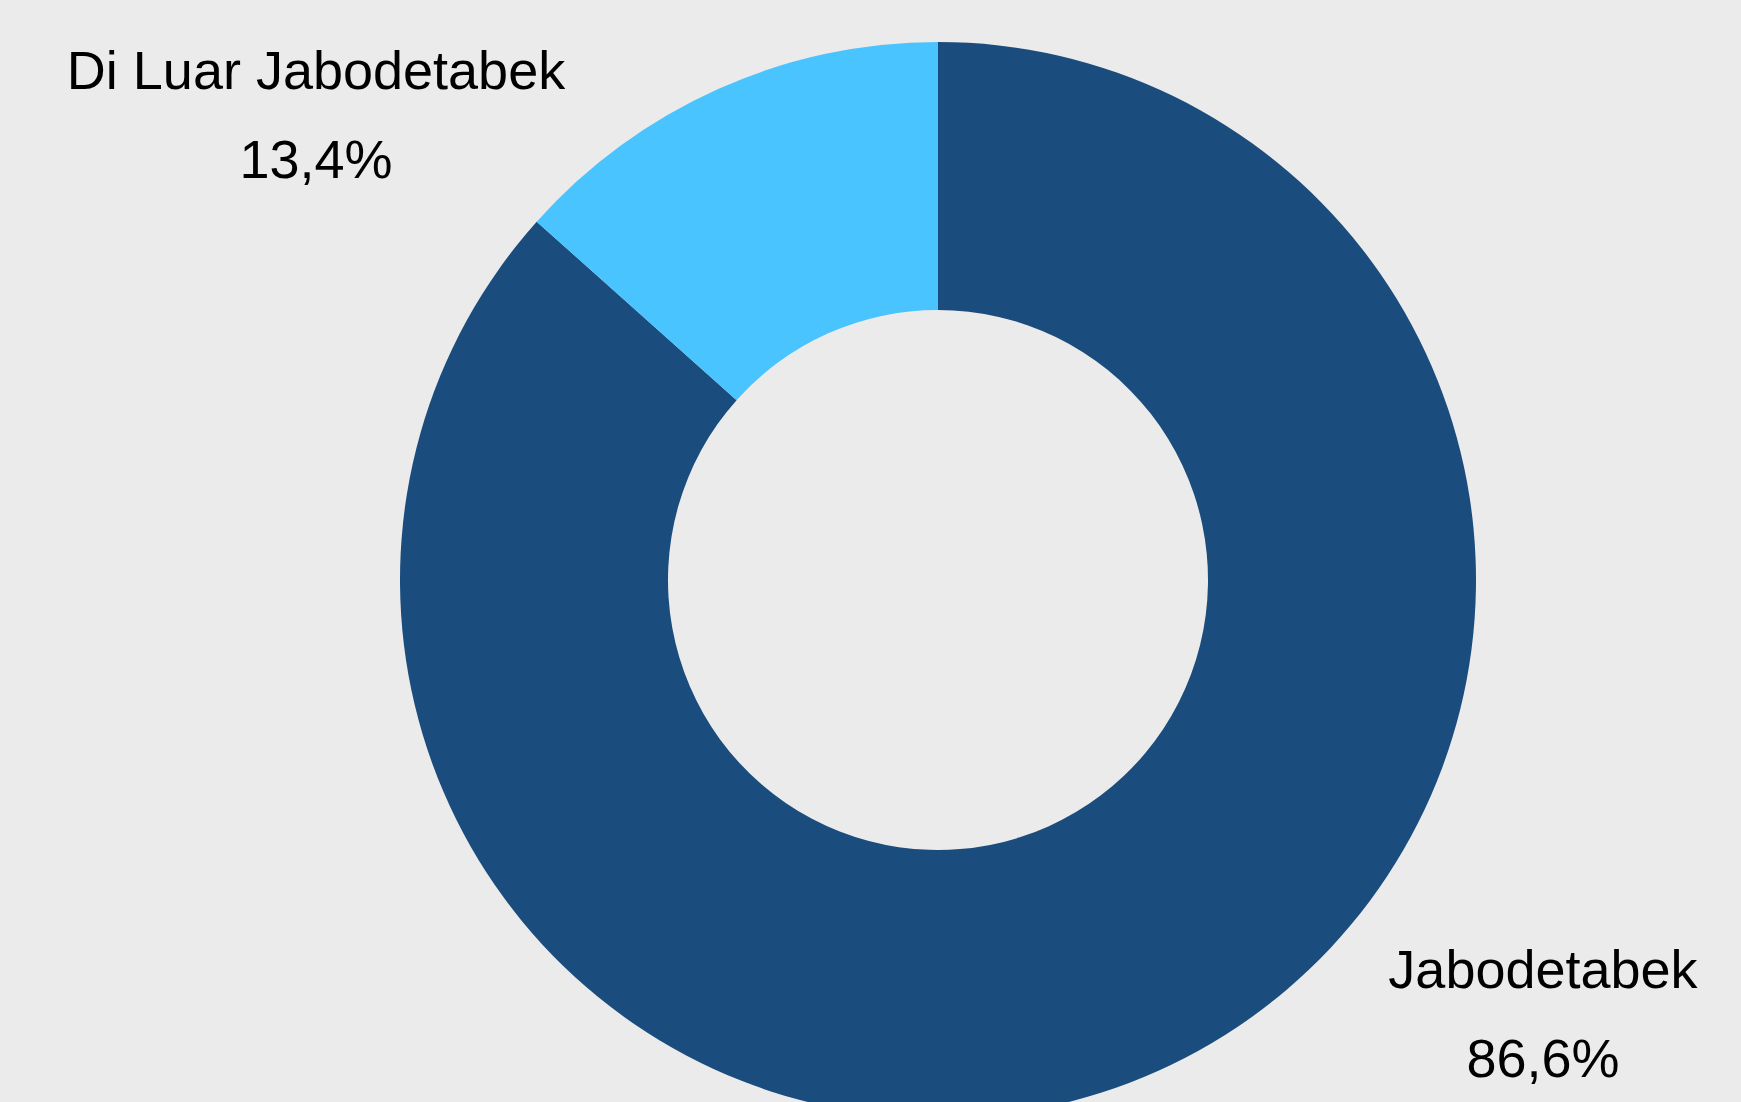 This screenshot has height=1102, width=1741. I want to click on data-label: 86,6%, so click(1543, 1058).